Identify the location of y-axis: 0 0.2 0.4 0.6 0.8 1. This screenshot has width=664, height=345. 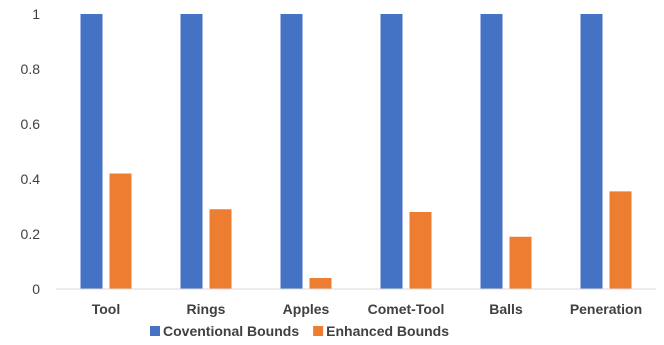
(31, 151).